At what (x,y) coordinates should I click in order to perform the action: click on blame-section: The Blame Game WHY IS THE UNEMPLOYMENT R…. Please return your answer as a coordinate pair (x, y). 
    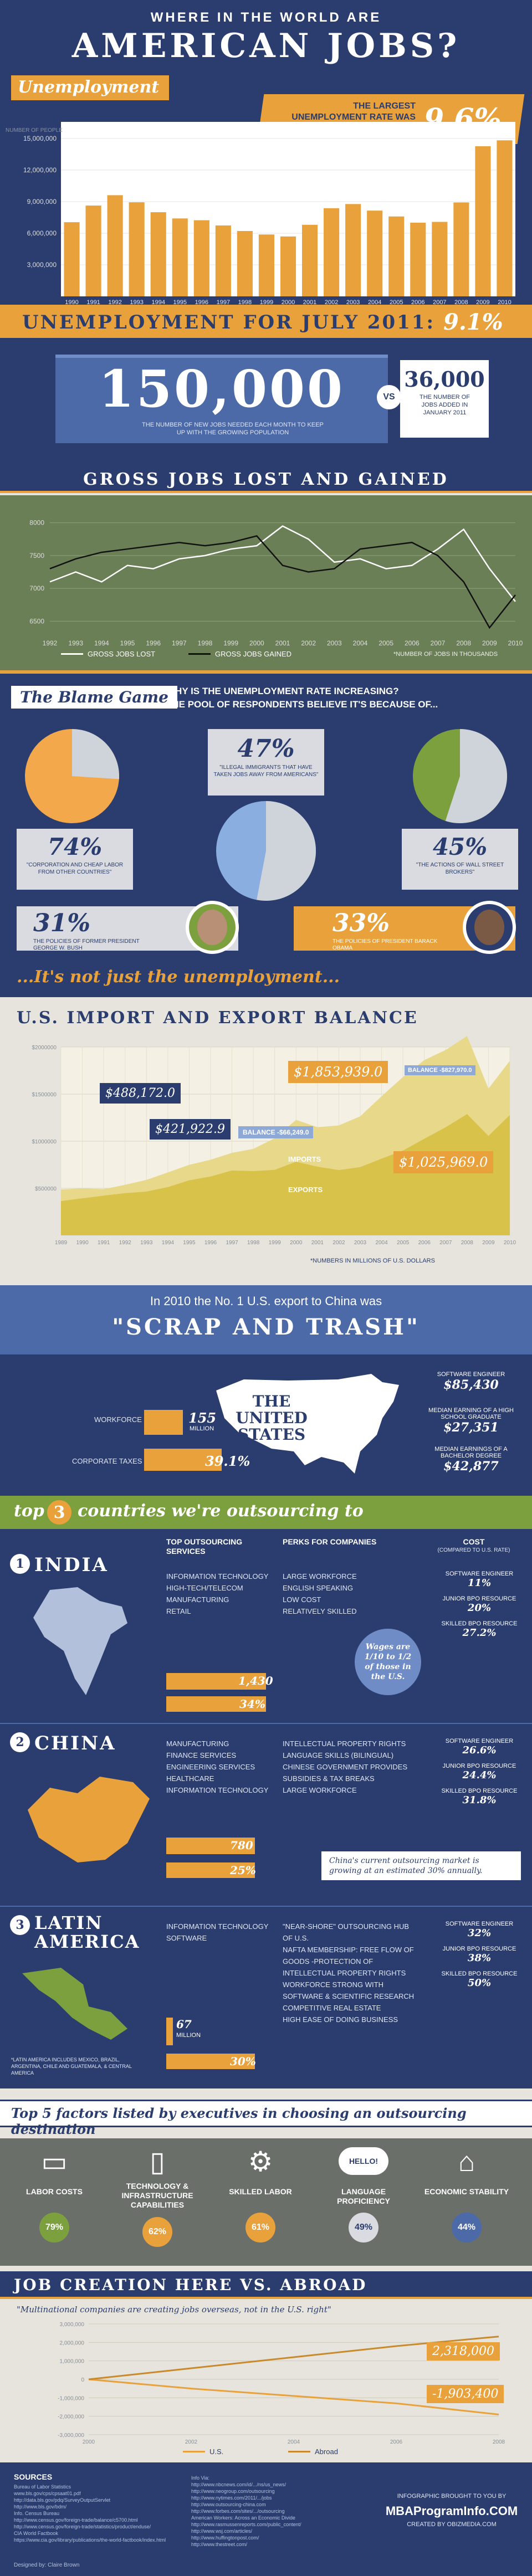
    Looking at the image, I should click on (266, 814).